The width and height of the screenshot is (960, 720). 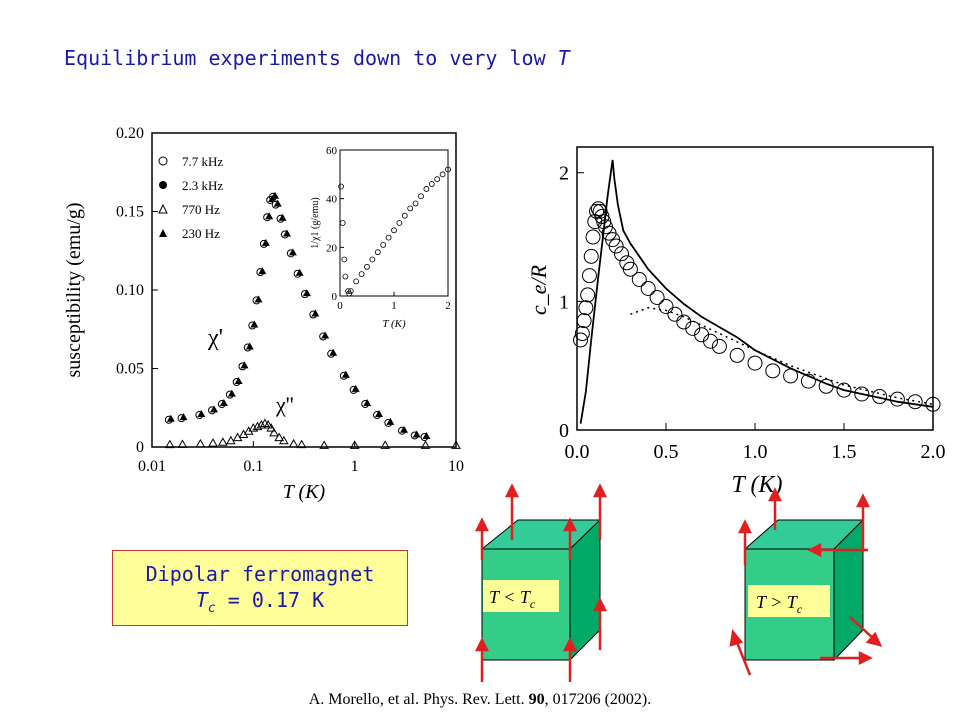 What do you see at coordinates (782, 356) in the screenshot?
I see `fit-line` at bounding box center [782, 356].